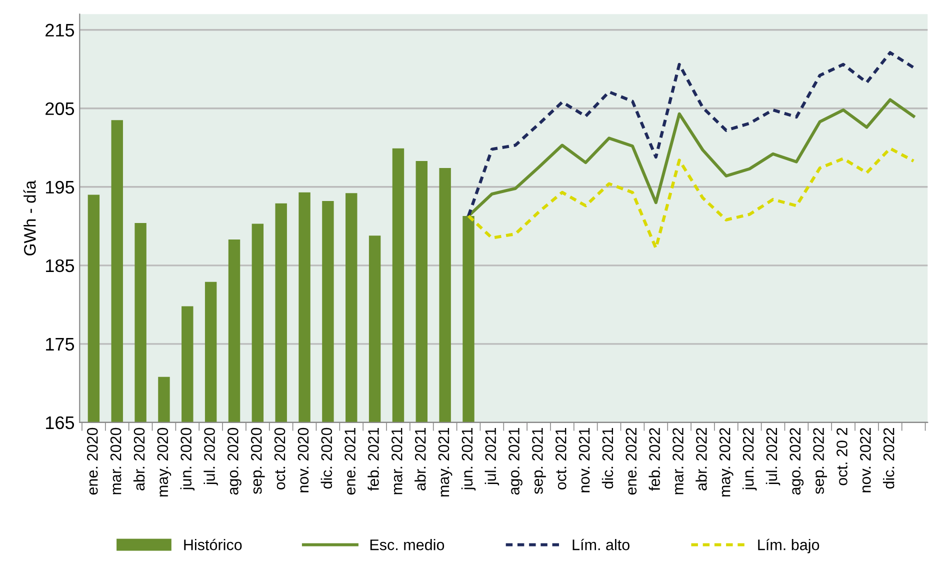 This screenshot has height=567, width=937. What do you see at coordinates (139, 459) in the screenshot?
I see `x-tick-label: abr. 2020` at bounding box center [139, 459].